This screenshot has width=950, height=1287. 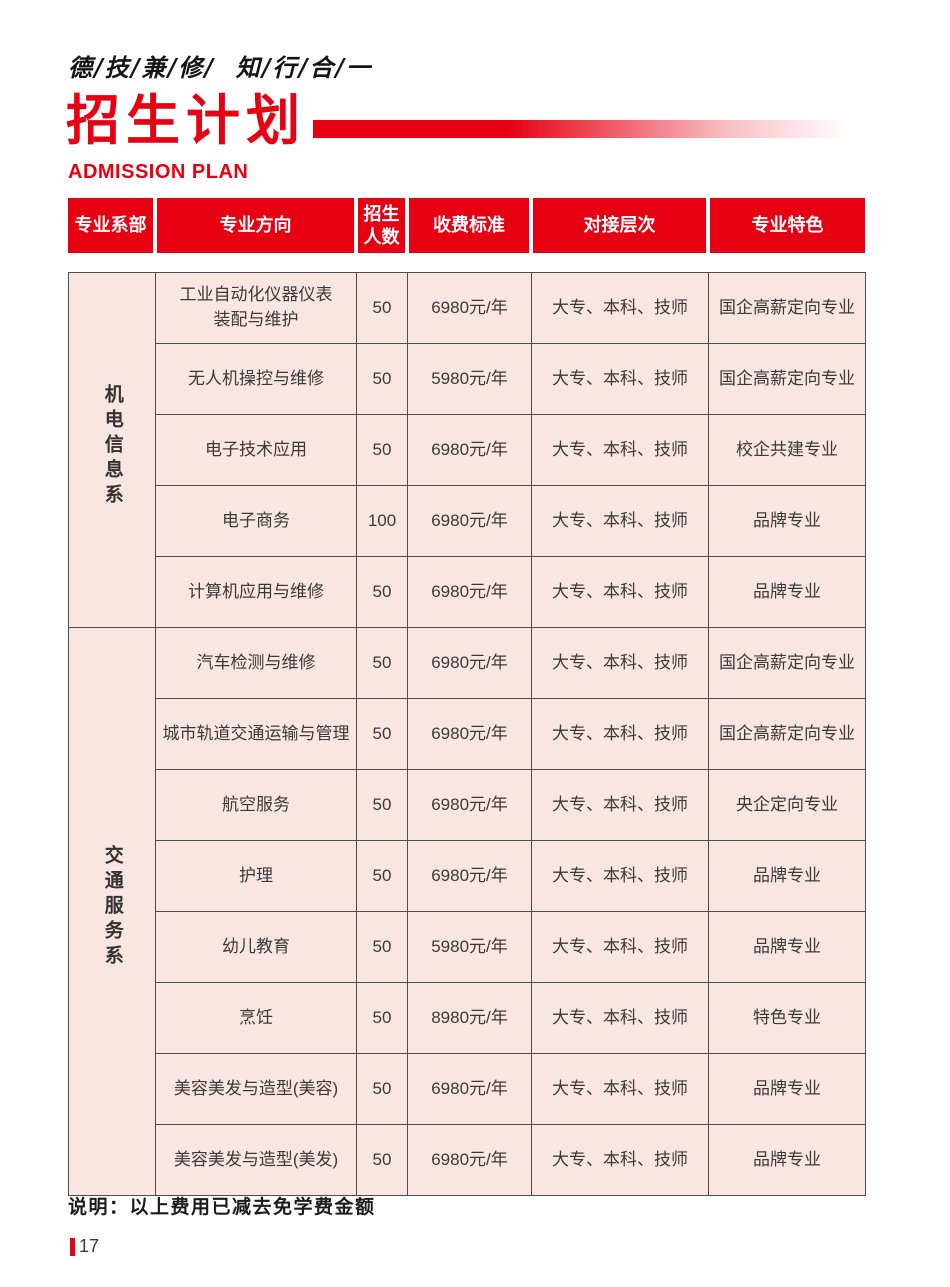 What do you see at coordinates (256, 947) in the screenshot?
I see `major-cell: 幼儿教育` at bounding box center [256, 947].